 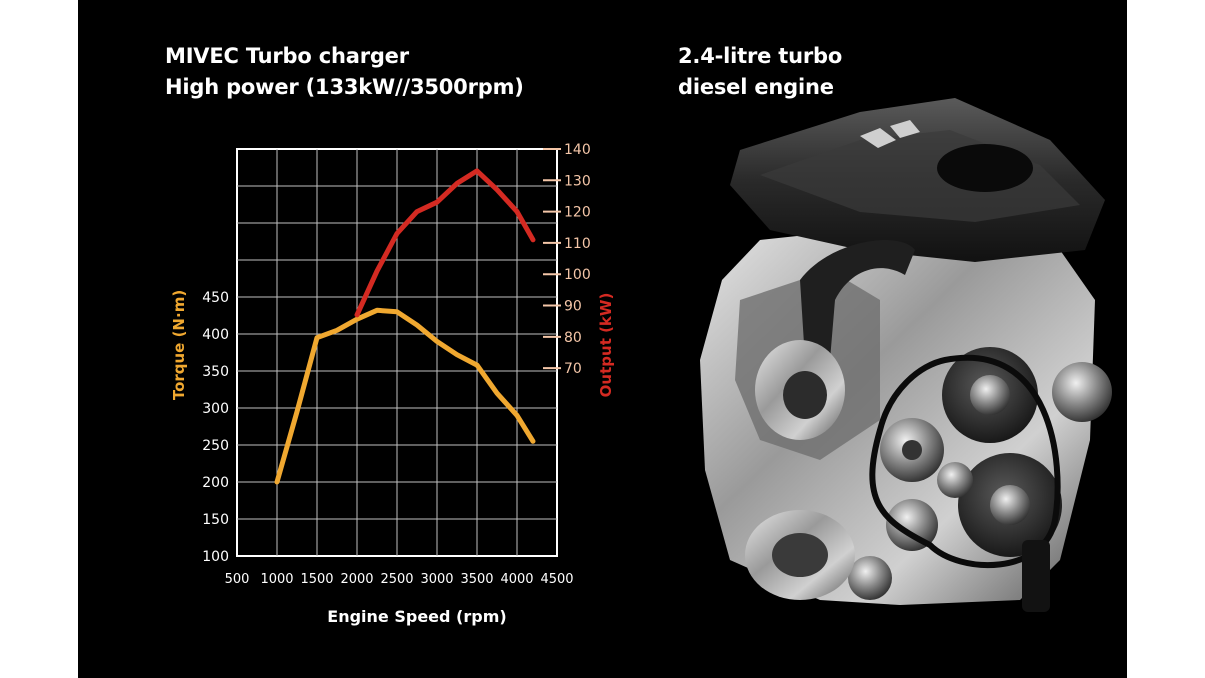 What do you see at coordinates (316, 579) in the screenshot?
I see `x-tick-label: 1500` at bounding box center [316, 579].